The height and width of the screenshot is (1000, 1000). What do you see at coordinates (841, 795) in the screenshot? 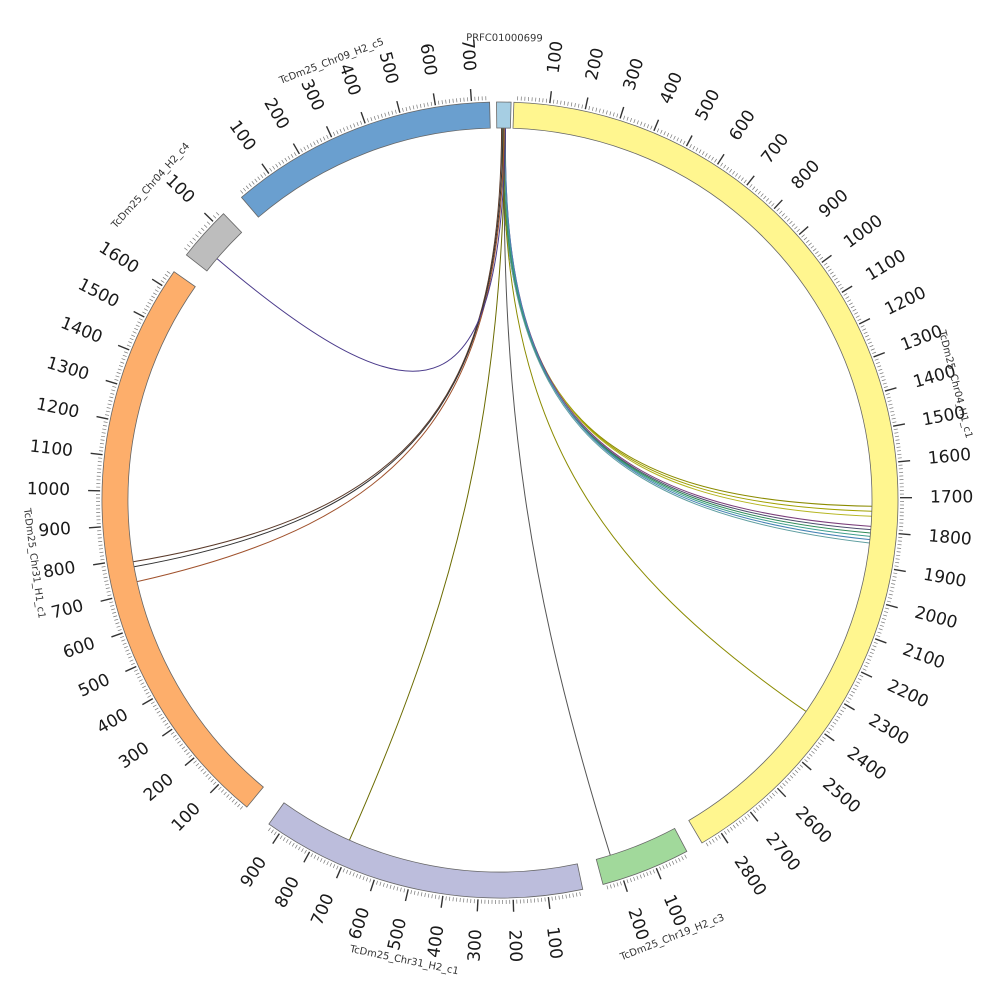
I see `tick-label: 2500` at bounding box center [841, 795].